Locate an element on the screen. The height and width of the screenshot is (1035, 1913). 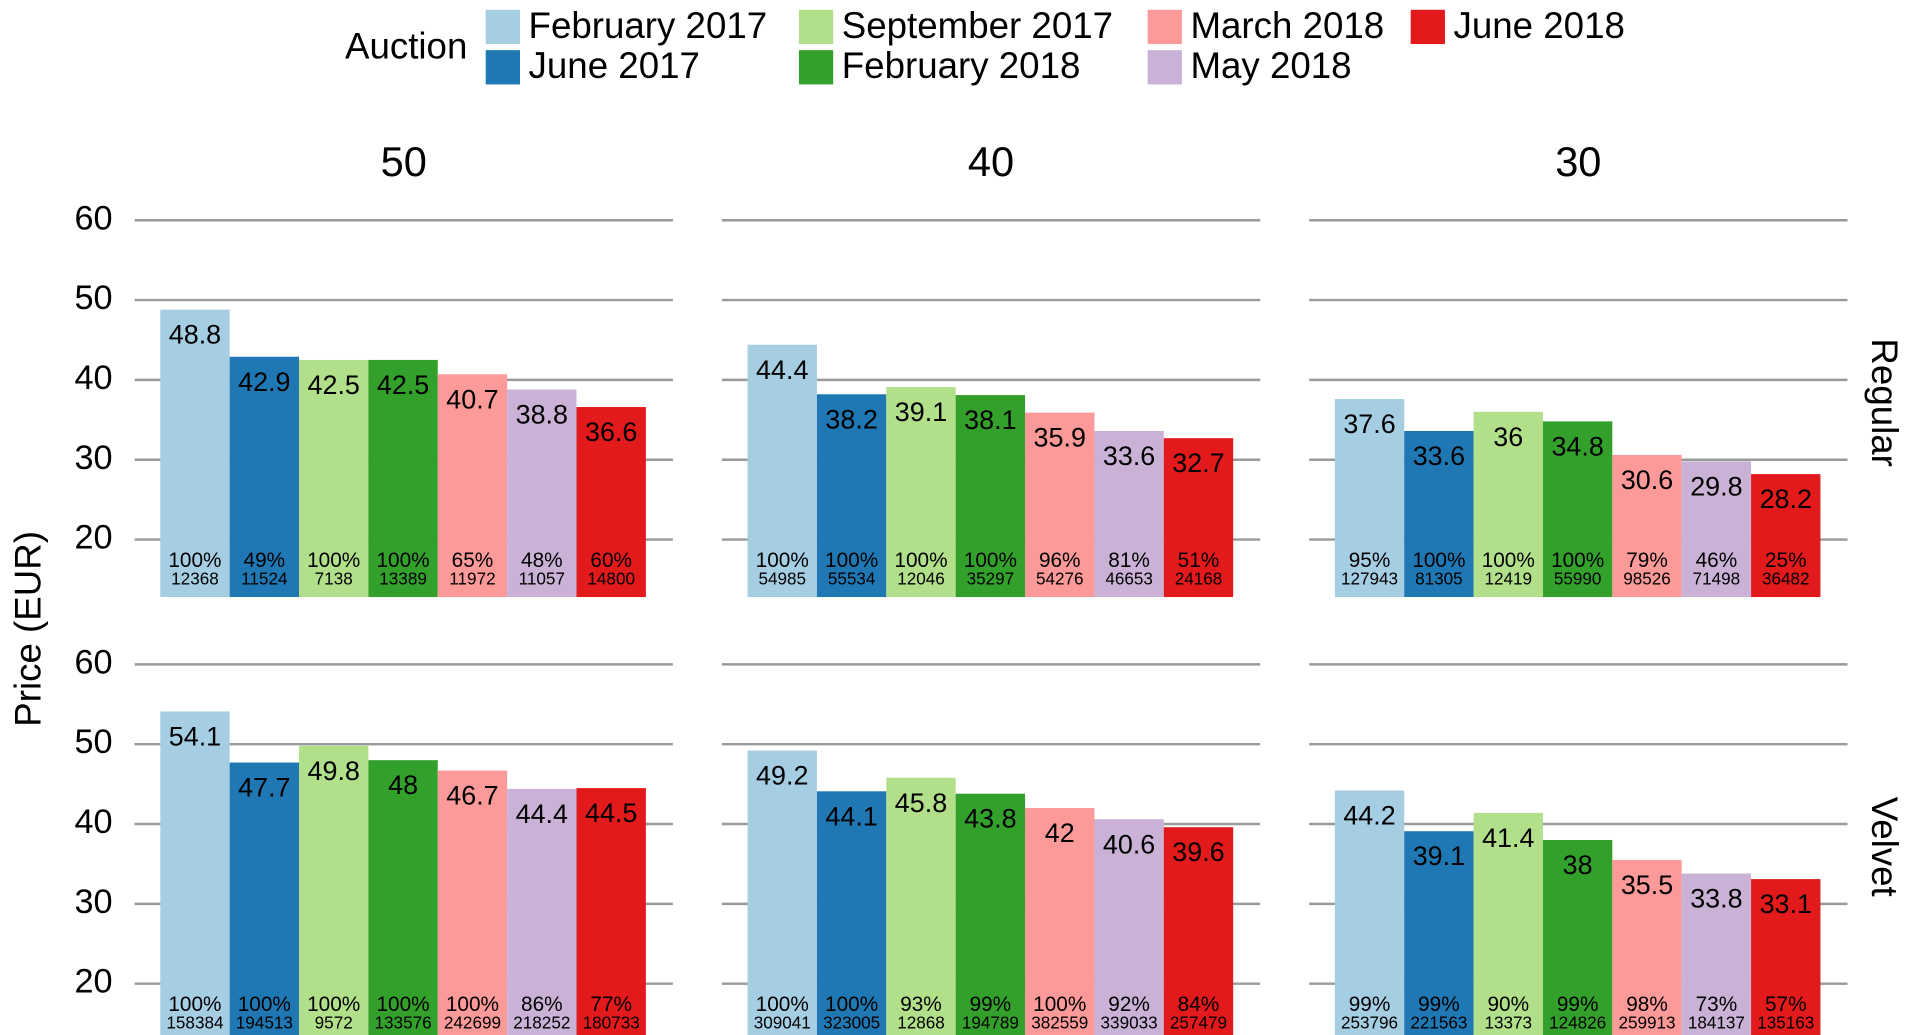
count-label: 184137 is located at coordinates (1716, 1023).